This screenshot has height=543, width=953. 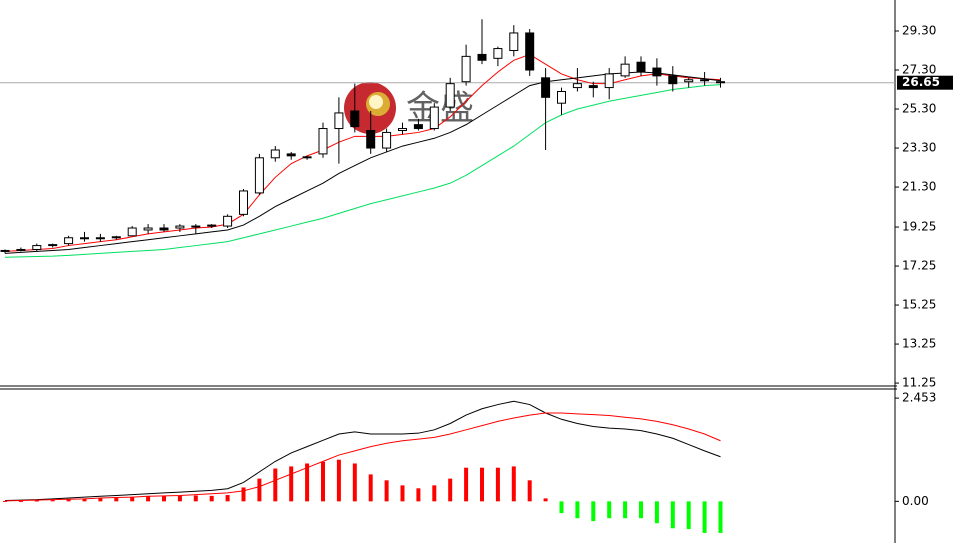 I want to click on y-tick-label: 25.30, so click(x=919, y=109).